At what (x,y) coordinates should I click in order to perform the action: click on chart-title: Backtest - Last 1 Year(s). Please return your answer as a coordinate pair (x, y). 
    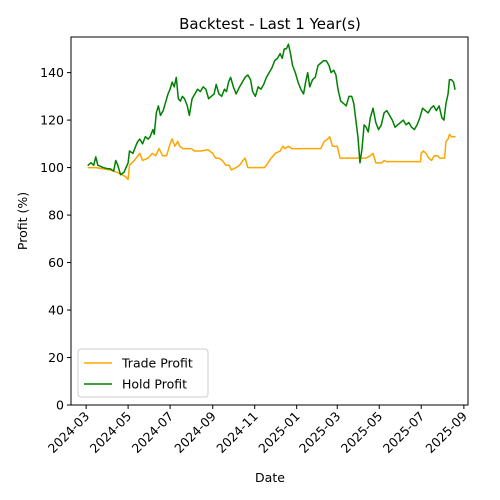
    Looking at the image, I should click on (270, 24).